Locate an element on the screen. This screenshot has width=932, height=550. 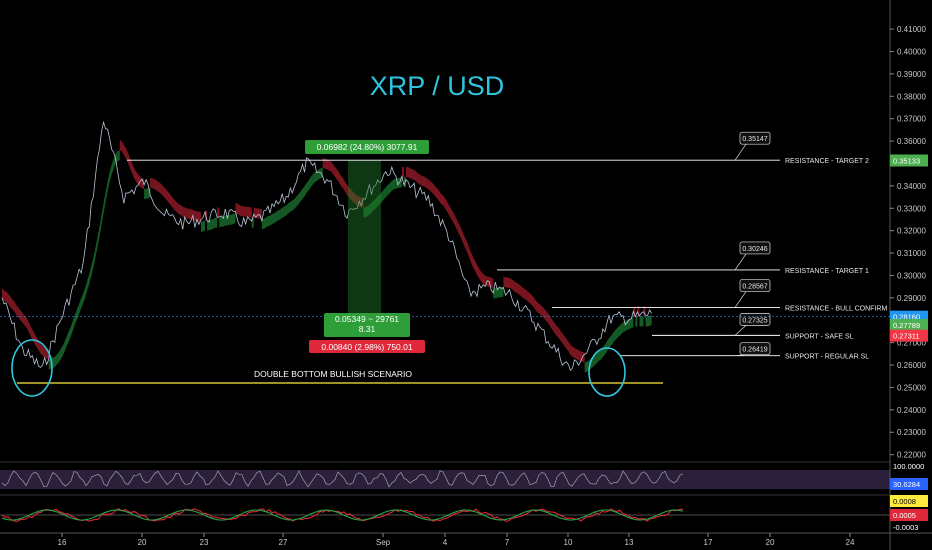
x-tick-label: 13 is located at coordinates (629, 542).